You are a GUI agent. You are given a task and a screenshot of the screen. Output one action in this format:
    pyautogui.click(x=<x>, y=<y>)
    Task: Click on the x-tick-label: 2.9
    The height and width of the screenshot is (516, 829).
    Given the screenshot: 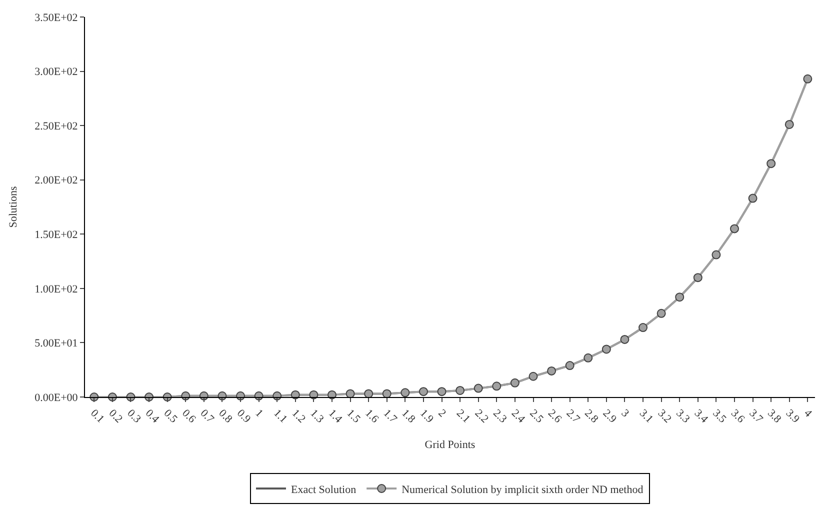 What is the action you would take?
    pyautogui.click(x=609, y=416)
    